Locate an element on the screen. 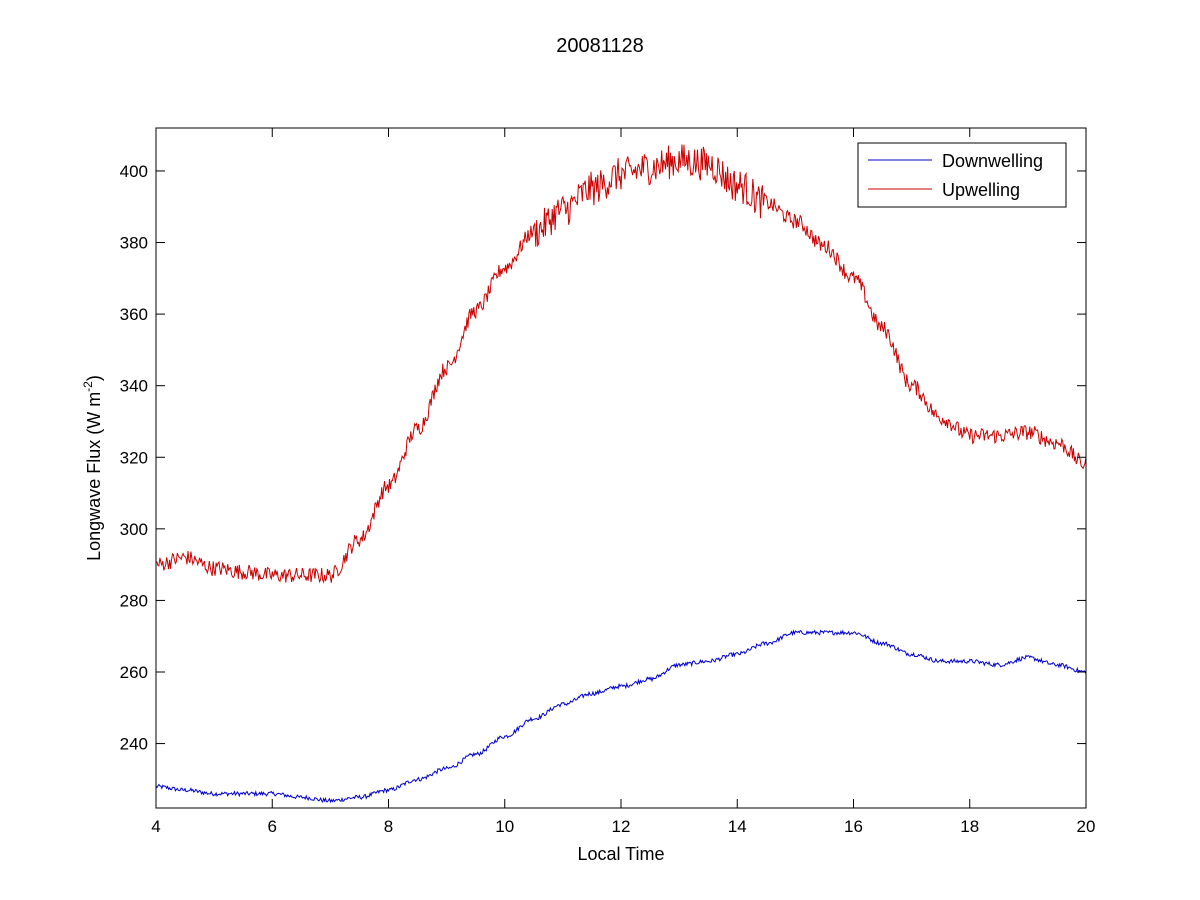 Image resolution: width=1200 pixels, height=900 pixels. chart-title: 20081128 is located at coordinates (600, 46).